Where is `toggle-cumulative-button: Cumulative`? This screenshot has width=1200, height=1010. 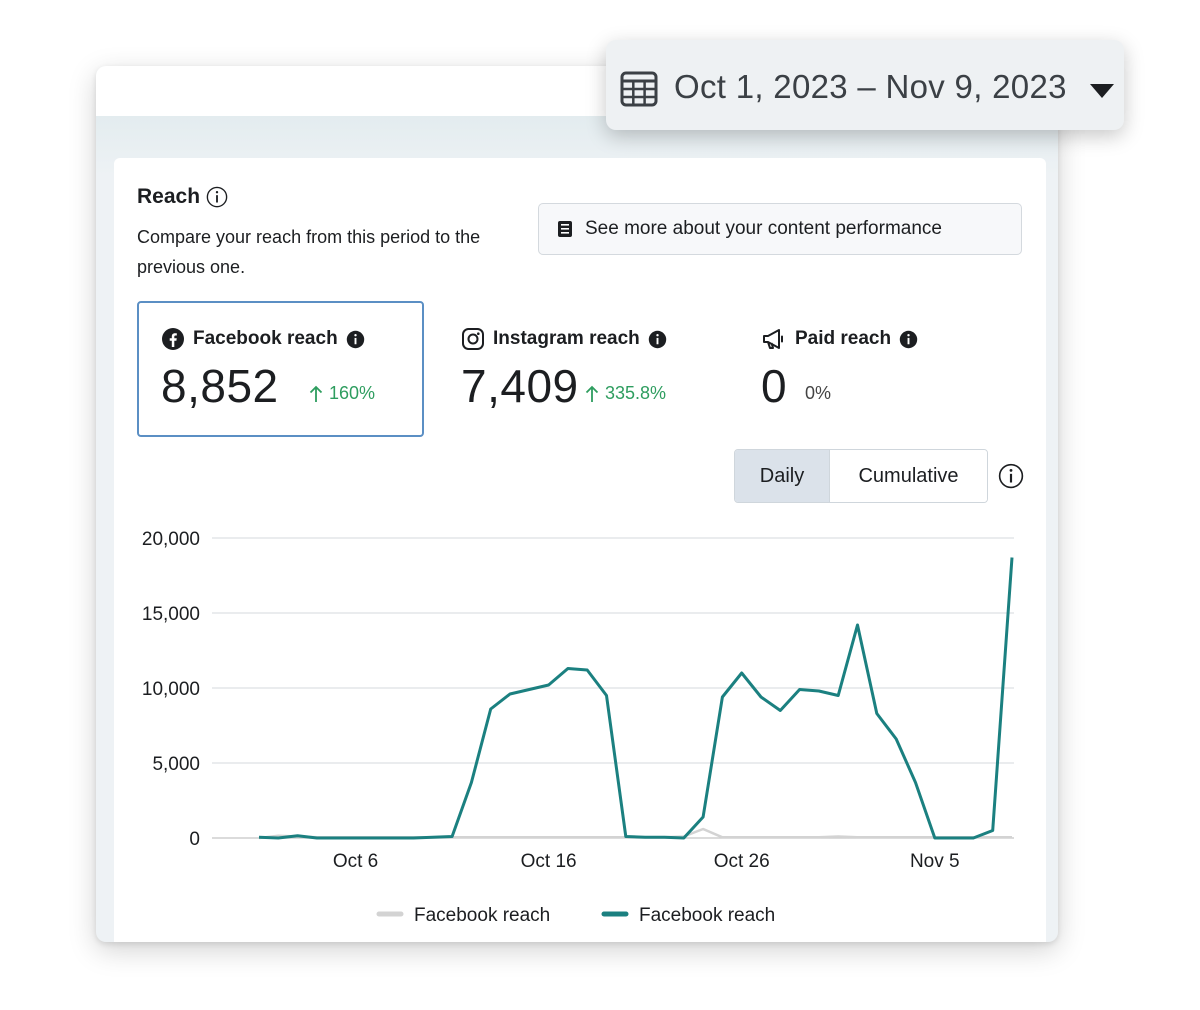 toggle-cumulative-button: Cumulative is located at coordinates (908, 476).